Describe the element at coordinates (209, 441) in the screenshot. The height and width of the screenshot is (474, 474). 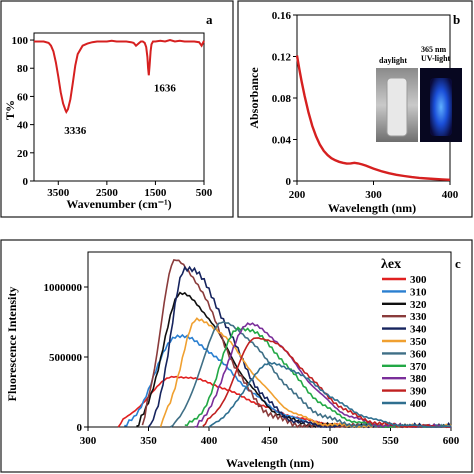
I see `panel-c-xtick-label: 400` at that location.